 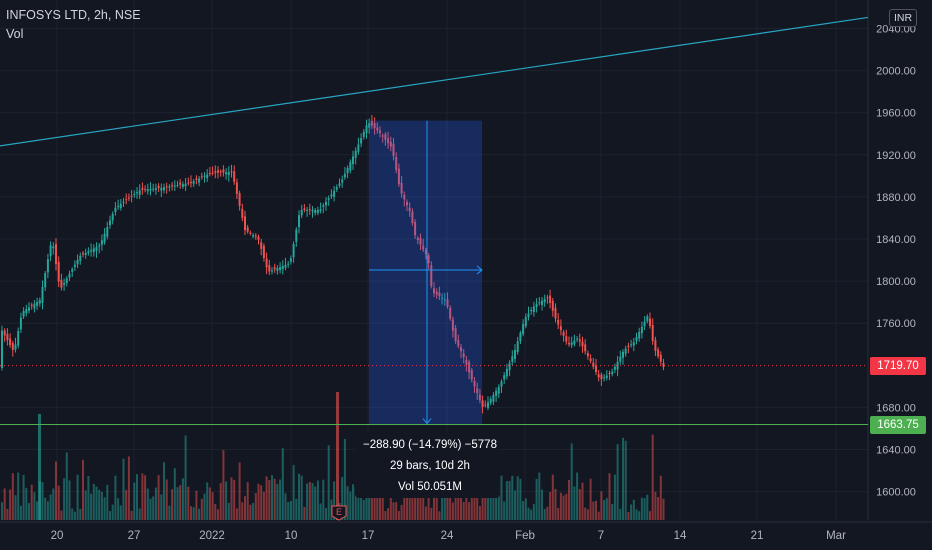 I want to click on measure-bars-text: 29 bars, 10d 2h, so click(x=430, y=466).